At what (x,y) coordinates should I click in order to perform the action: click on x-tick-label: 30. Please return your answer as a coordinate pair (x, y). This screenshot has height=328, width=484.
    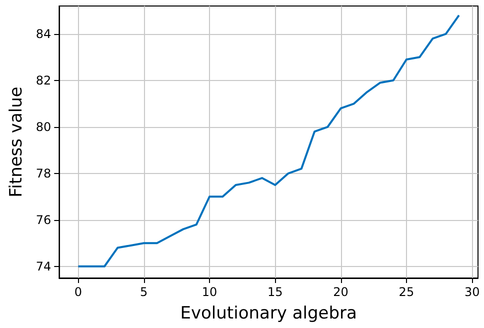
    Looking at the image, I should click on (472, 292).